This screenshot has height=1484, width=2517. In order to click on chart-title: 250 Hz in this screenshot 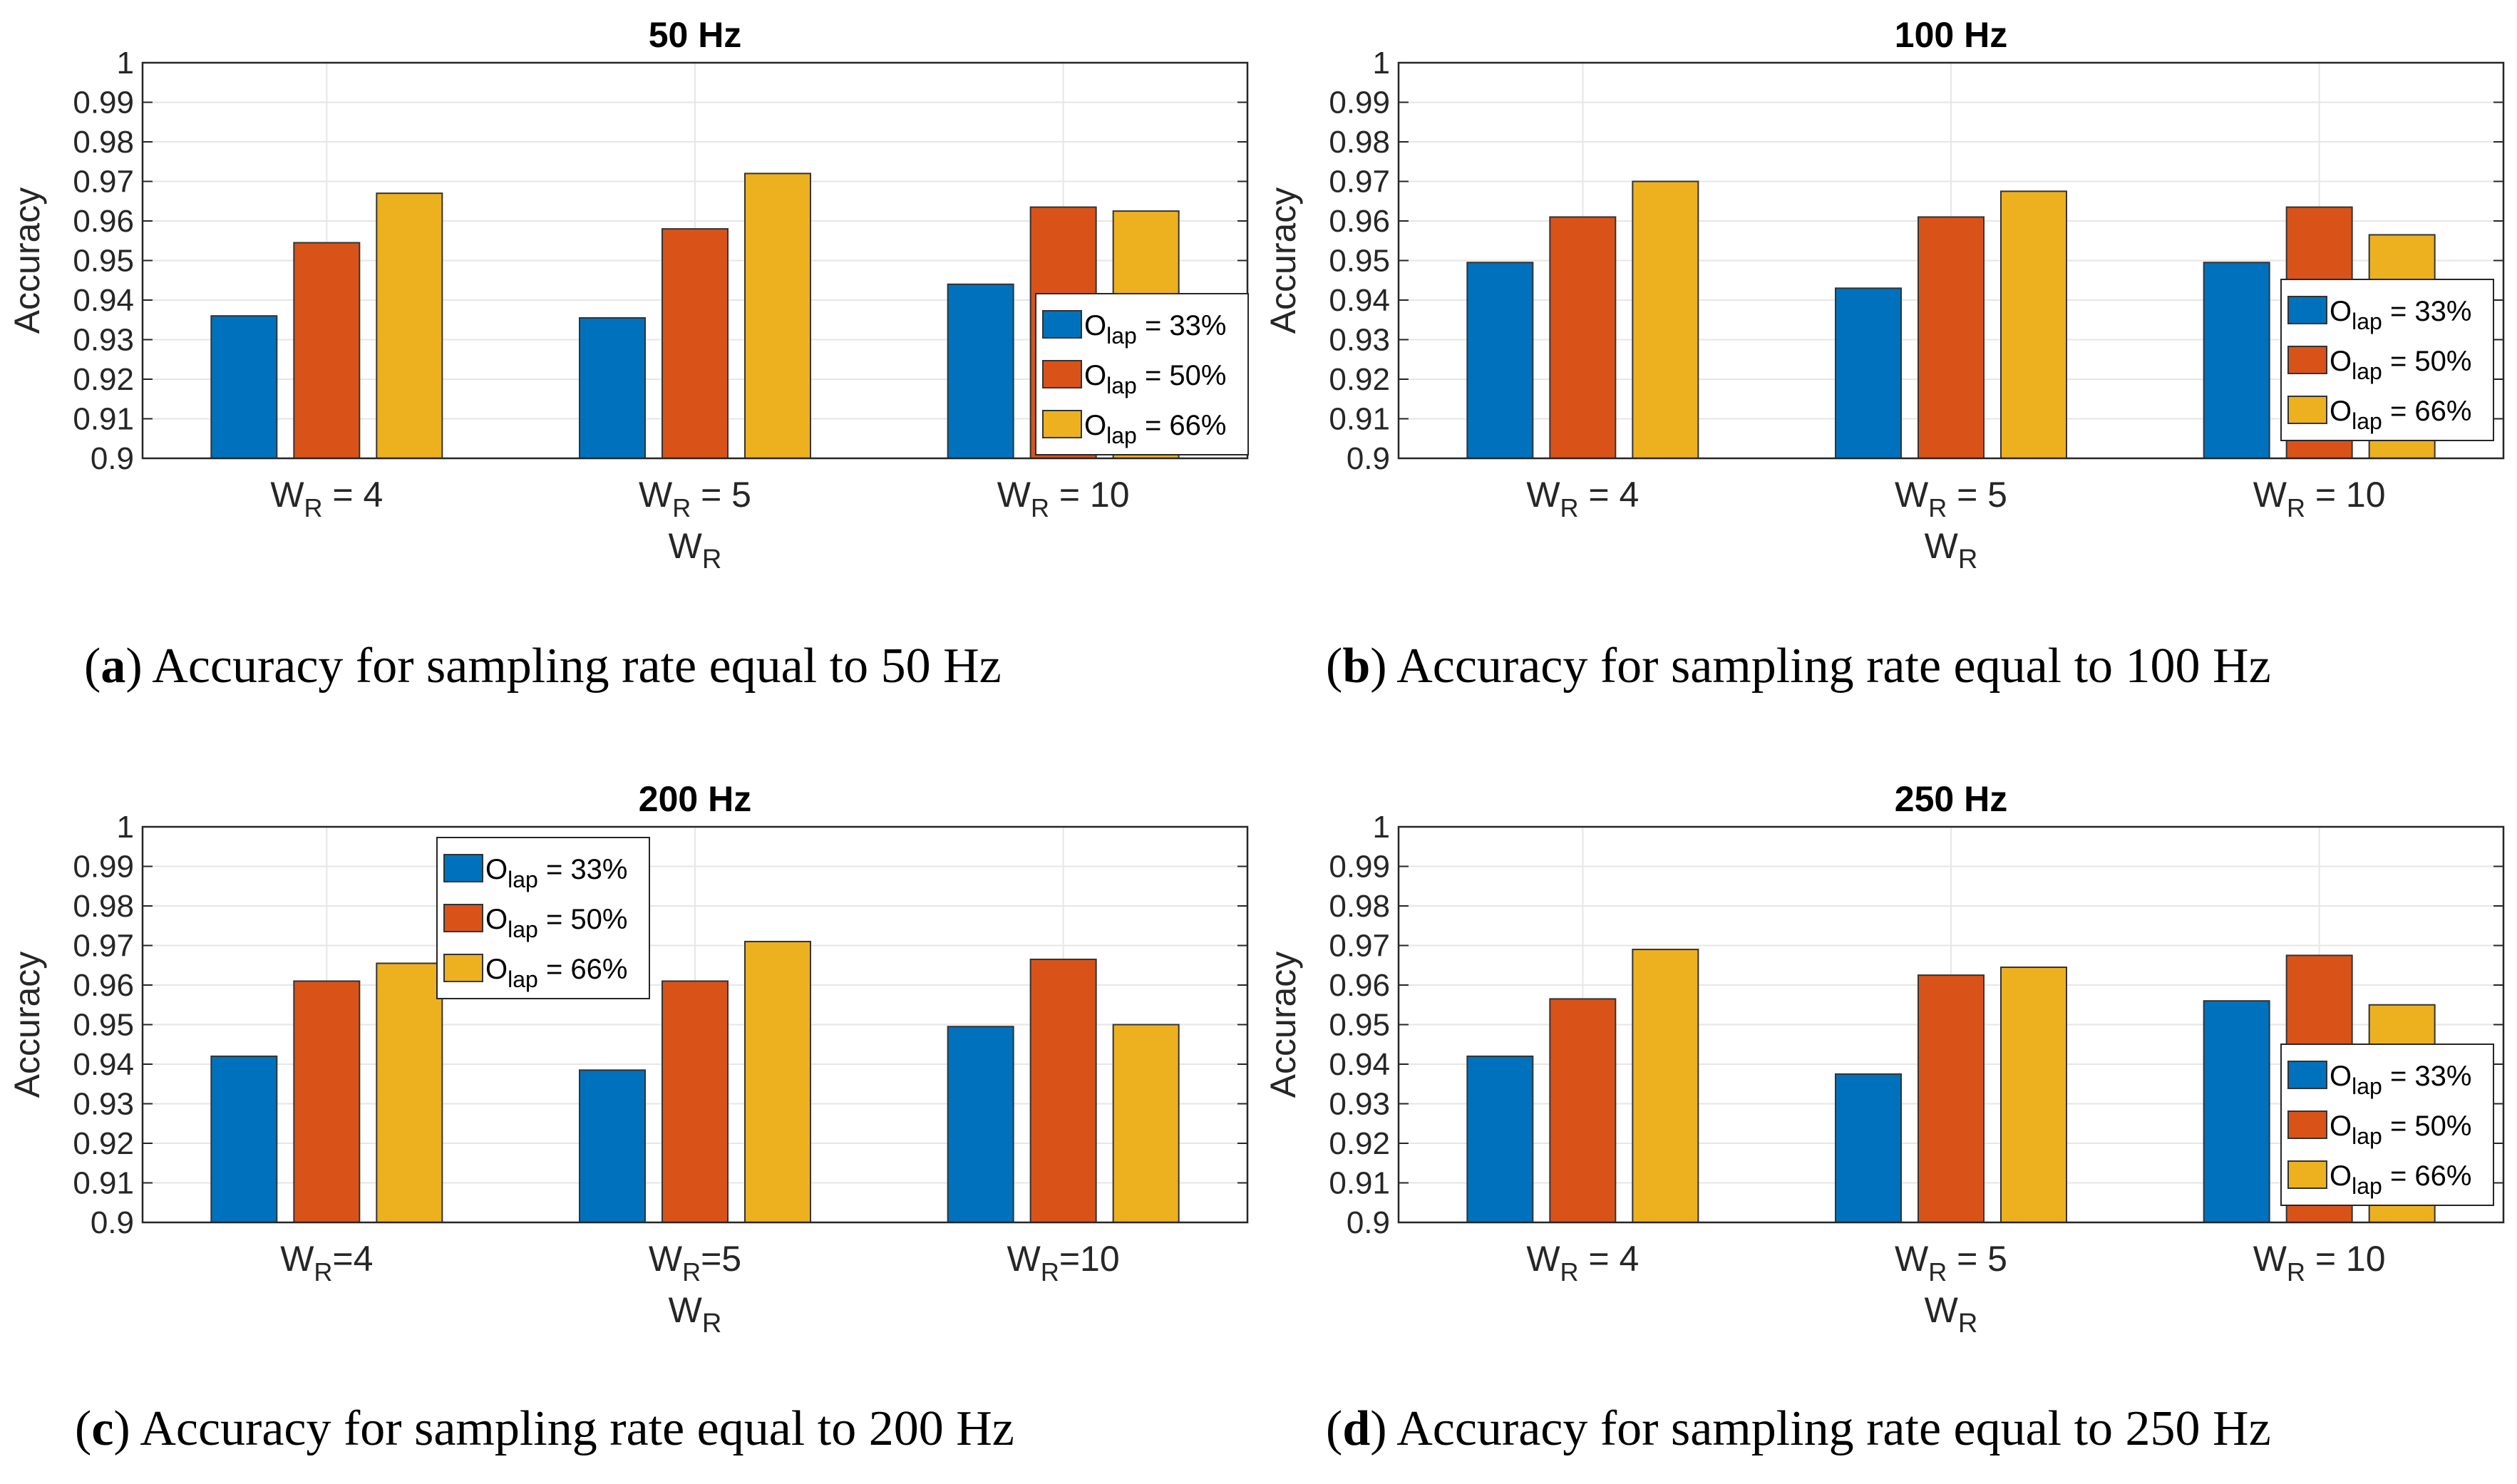, I will do `click(1951, 799)`.